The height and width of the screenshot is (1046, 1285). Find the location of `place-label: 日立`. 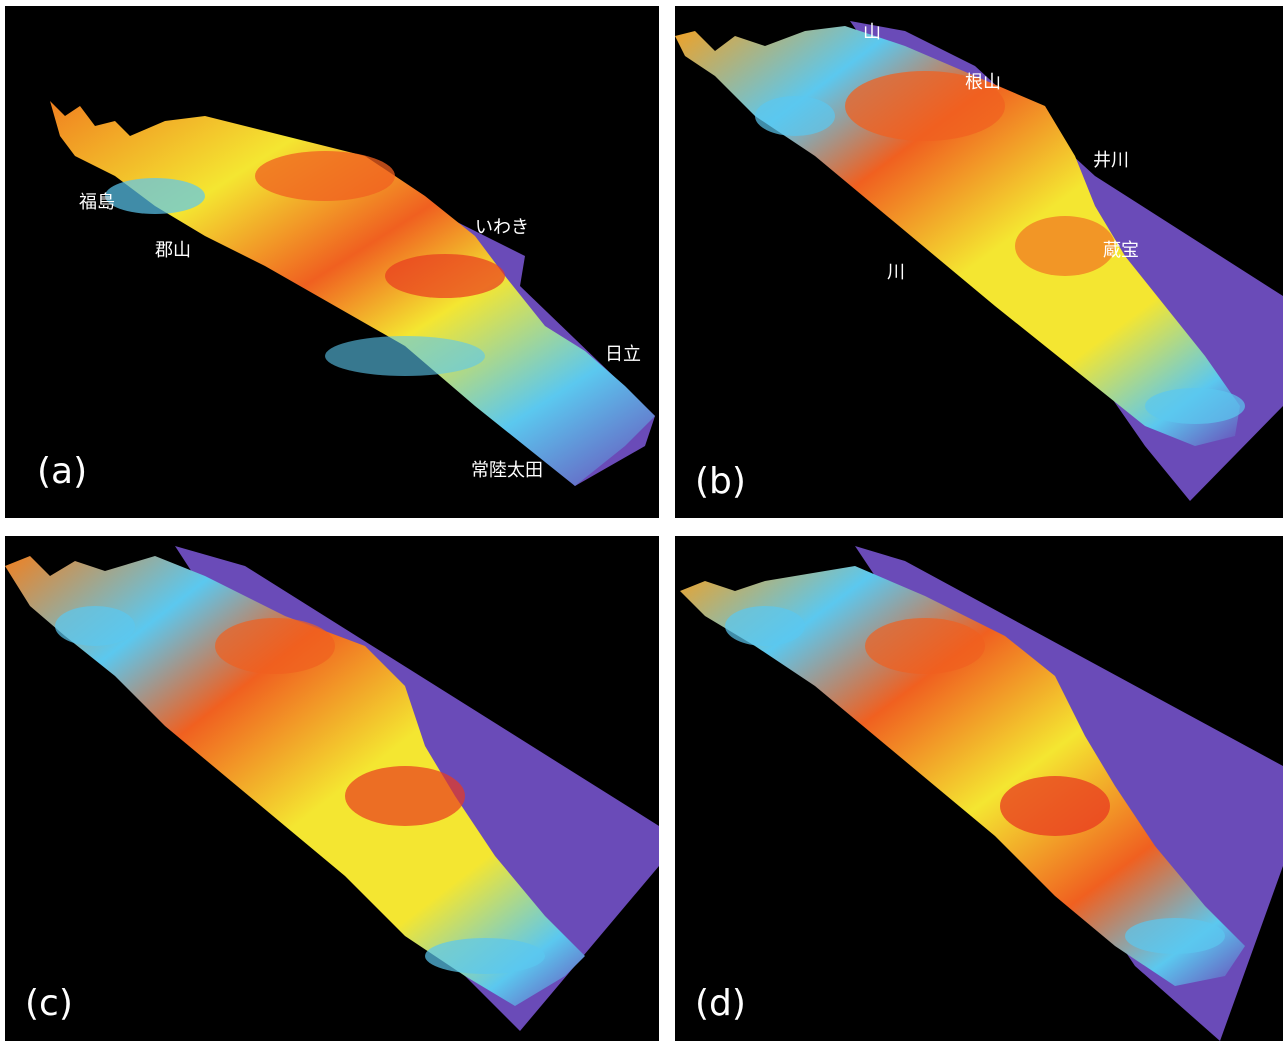

place-label: 日立 is located at coordinates (623, 354).